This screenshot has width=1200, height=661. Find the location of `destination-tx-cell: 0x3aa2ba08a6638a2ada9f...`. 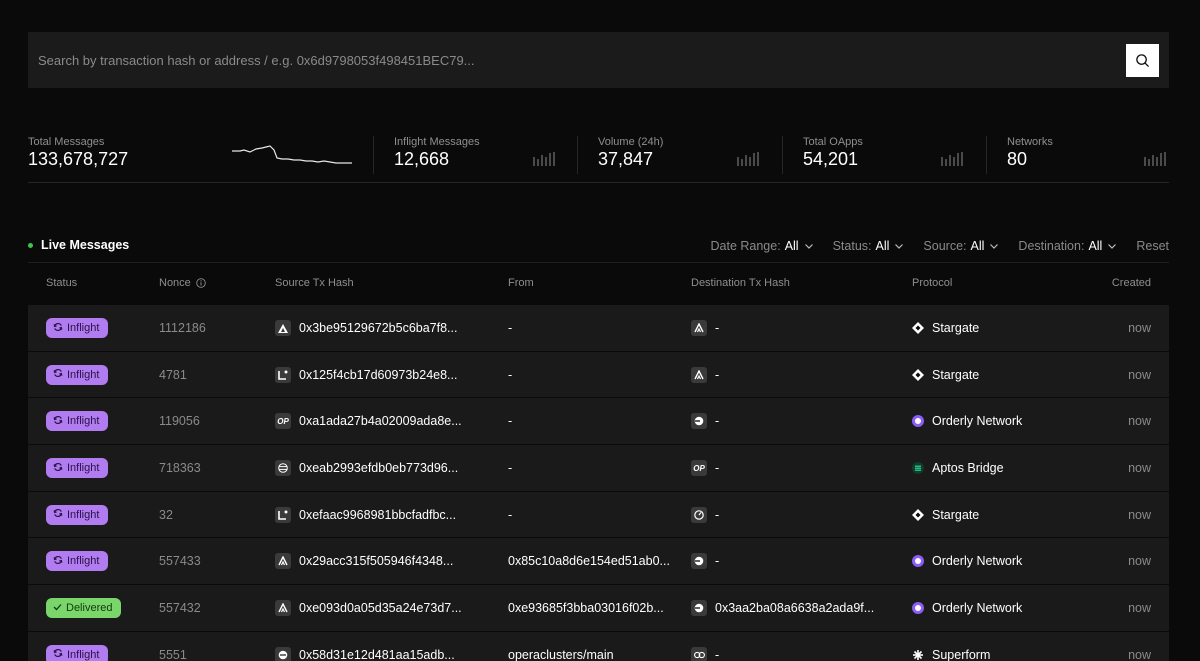

destination-tx-cell: 0x3aa2ba08a6638a2ada9f... is located at coordinates (782, 608).